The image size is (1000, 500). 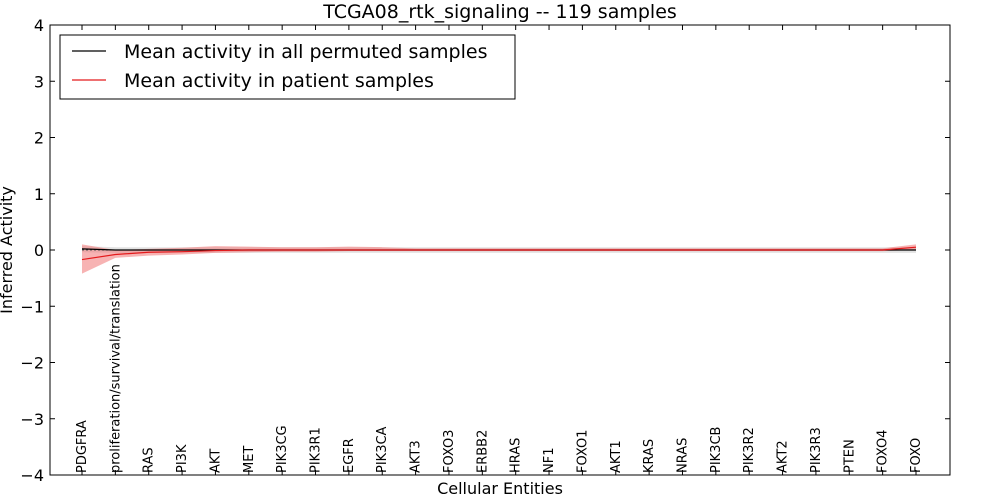 What do you see at coordinates (39, 194) in the screenshot?
I see `y-tick-label: 1` at bounding box center [39, 194].